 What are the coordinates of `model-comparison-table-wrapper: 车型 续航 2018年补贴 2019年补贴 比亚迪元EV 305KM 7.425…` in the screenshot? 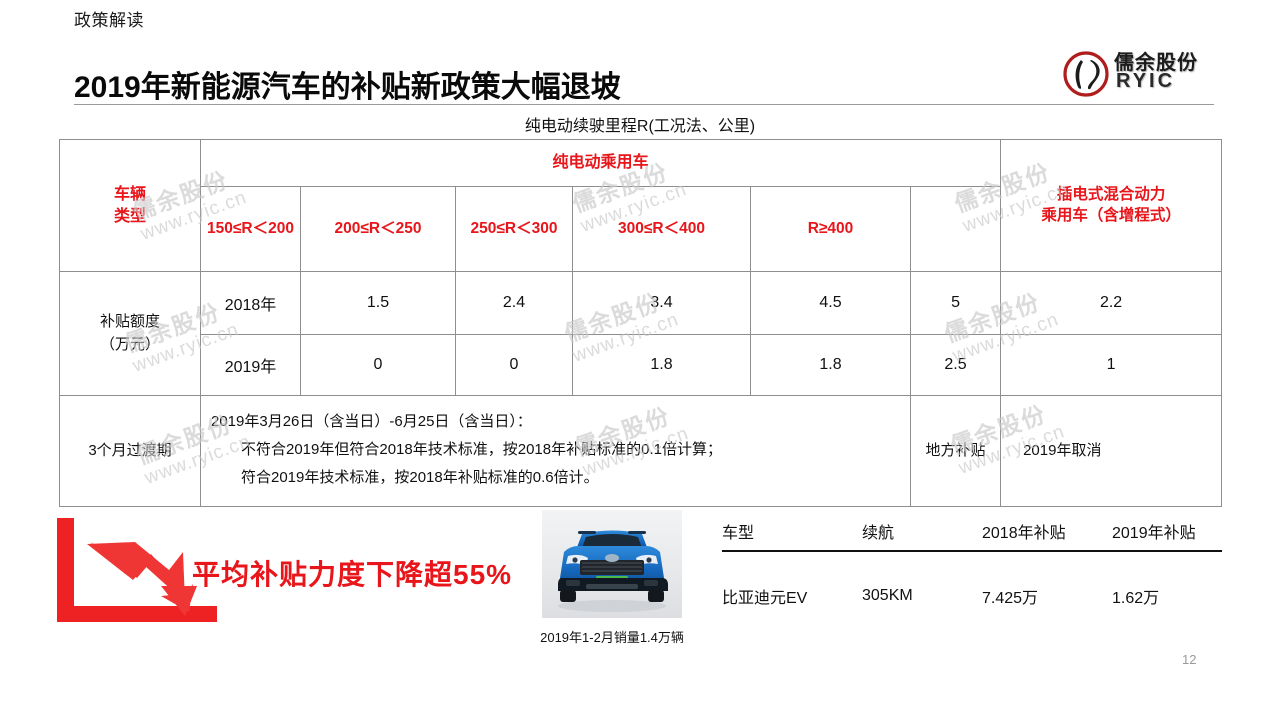 It's located at (972, 563).